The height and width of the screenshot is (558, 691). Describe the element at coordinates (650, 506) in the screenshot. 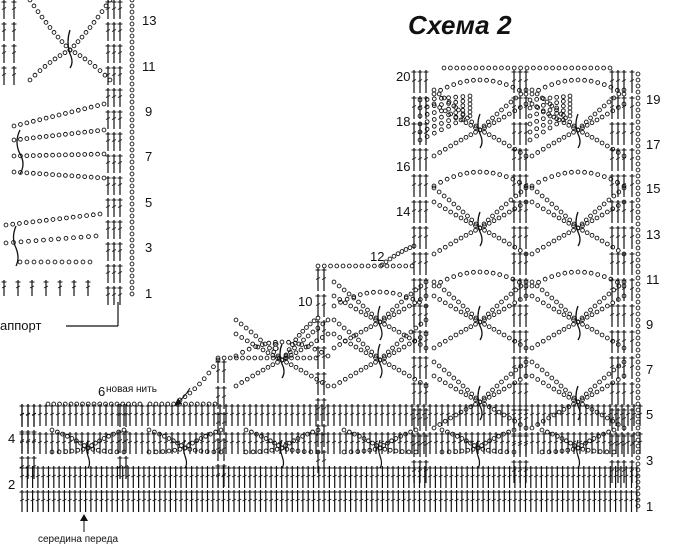

I see `row-1: 1` at that location.